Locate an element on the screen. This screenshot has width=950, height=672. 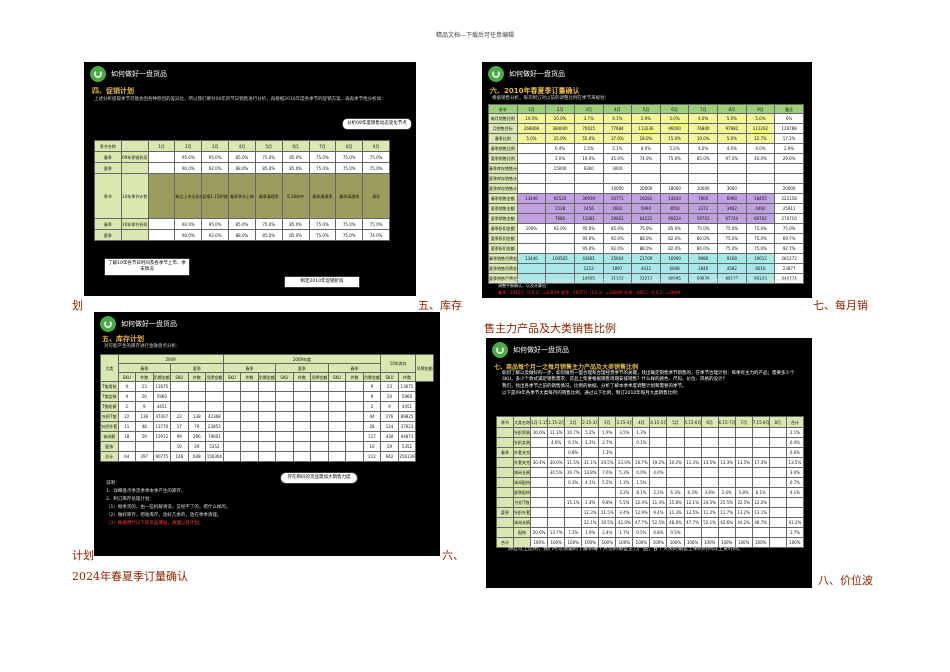
table-cell: 1.5% is located at coordinates (641, 482).